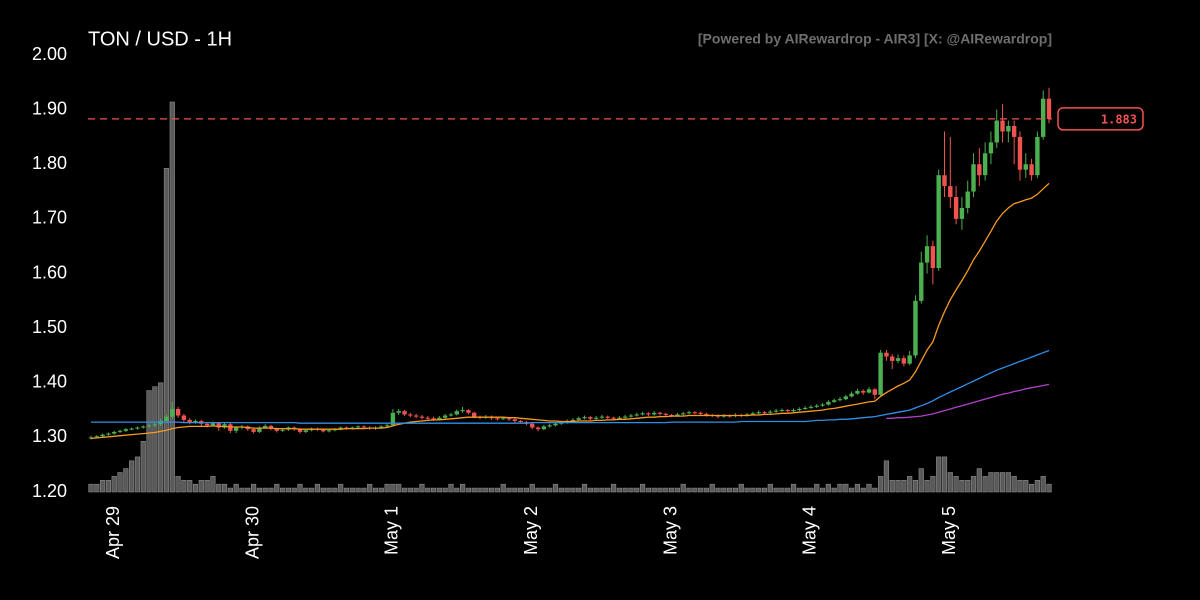 Image resolution: width=1200 pixels, height=600 pixels. I want to click on y-tick-label: 1.40, so click(49, 382).